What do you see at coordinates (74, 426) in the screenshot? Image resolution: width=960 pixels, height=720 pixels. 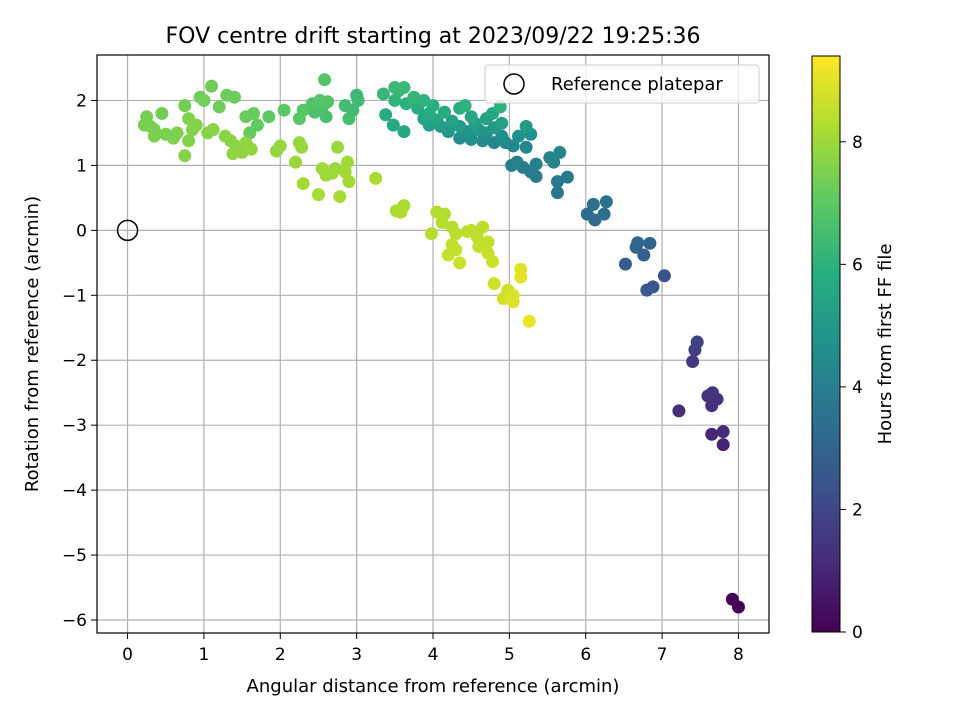 I see `y-tick-label: −3` at bounding box center [74, 426].